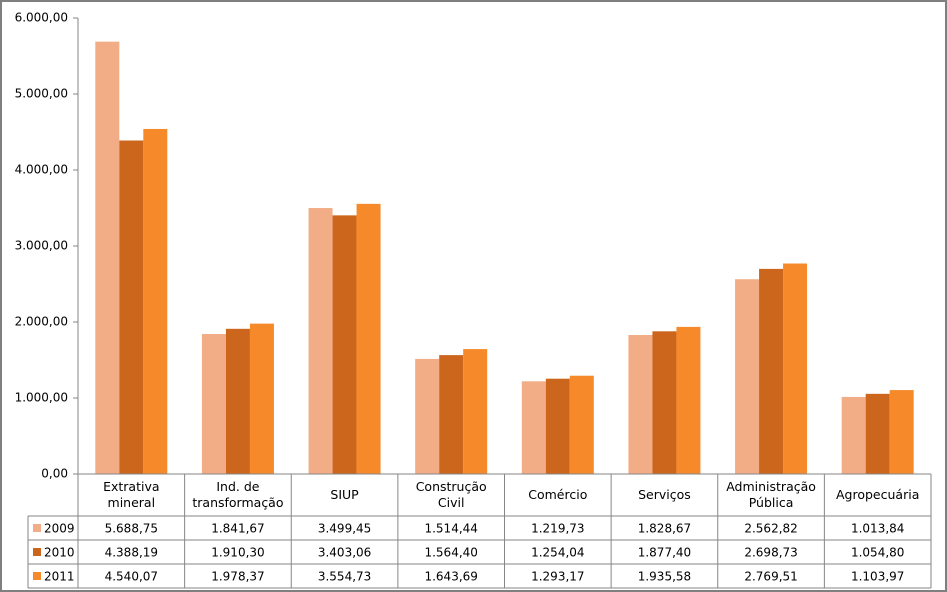 The height and width of the screenshot is (592, 947). What do you see at coordinates (770, 553) in the screenshot?
I see `data-label: 2.698,73` at bounding box center [770, 553].